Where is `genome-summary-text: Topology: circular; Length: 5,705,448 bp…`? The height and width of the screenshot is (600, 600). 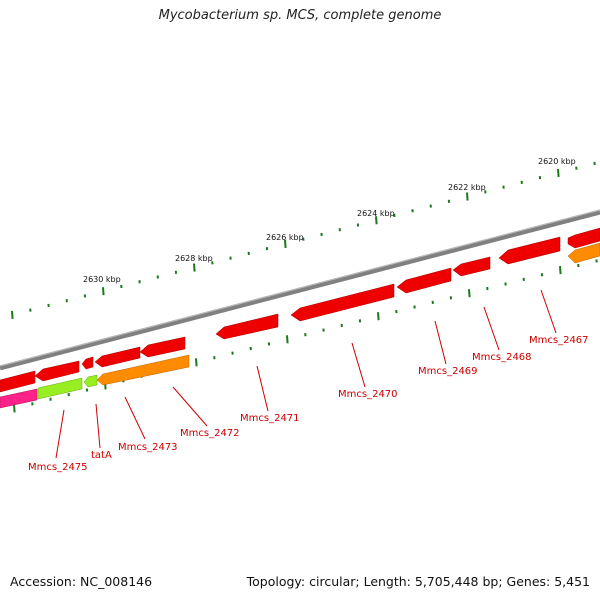 genome-summary-text: Topology: circular; Length: 5,705,448 bp… is located at coordinates (418, 581).